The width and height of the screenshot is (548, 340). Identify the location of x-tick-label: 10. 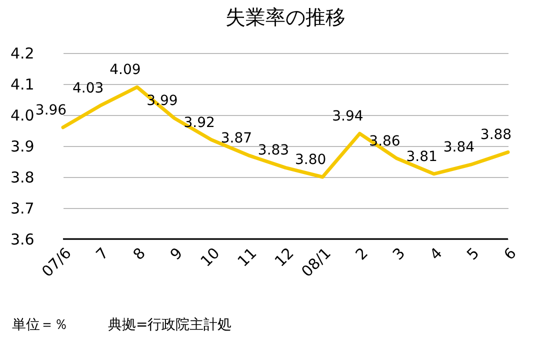
(210, 257).